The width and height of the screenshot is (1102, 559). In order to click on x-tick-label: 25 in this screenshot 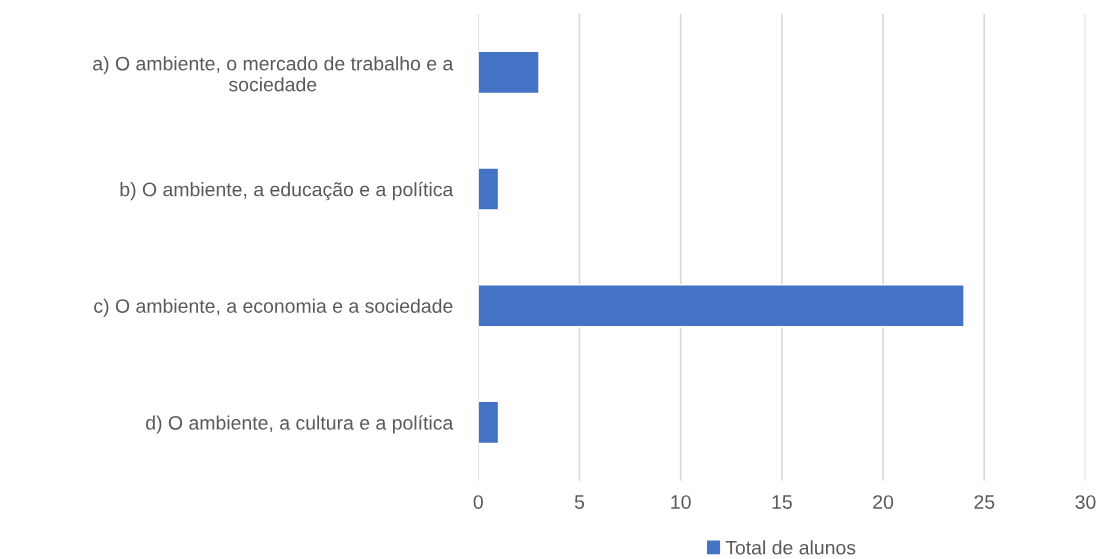, I will do `click(984, 502)`.